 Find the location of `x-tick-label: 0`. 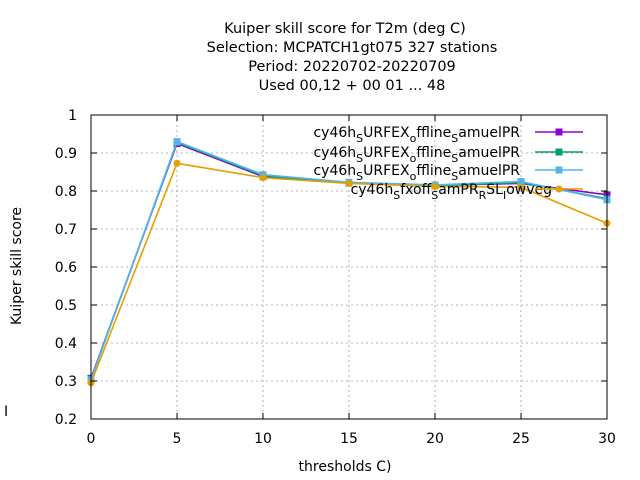

x-tick-label: 0 is located at coordinates (91, 439).